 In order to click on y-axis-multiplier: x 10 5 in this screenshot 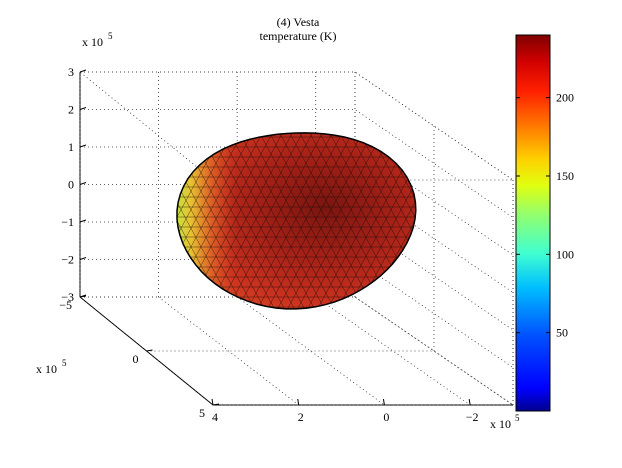, I will do `click(51, 367)`.